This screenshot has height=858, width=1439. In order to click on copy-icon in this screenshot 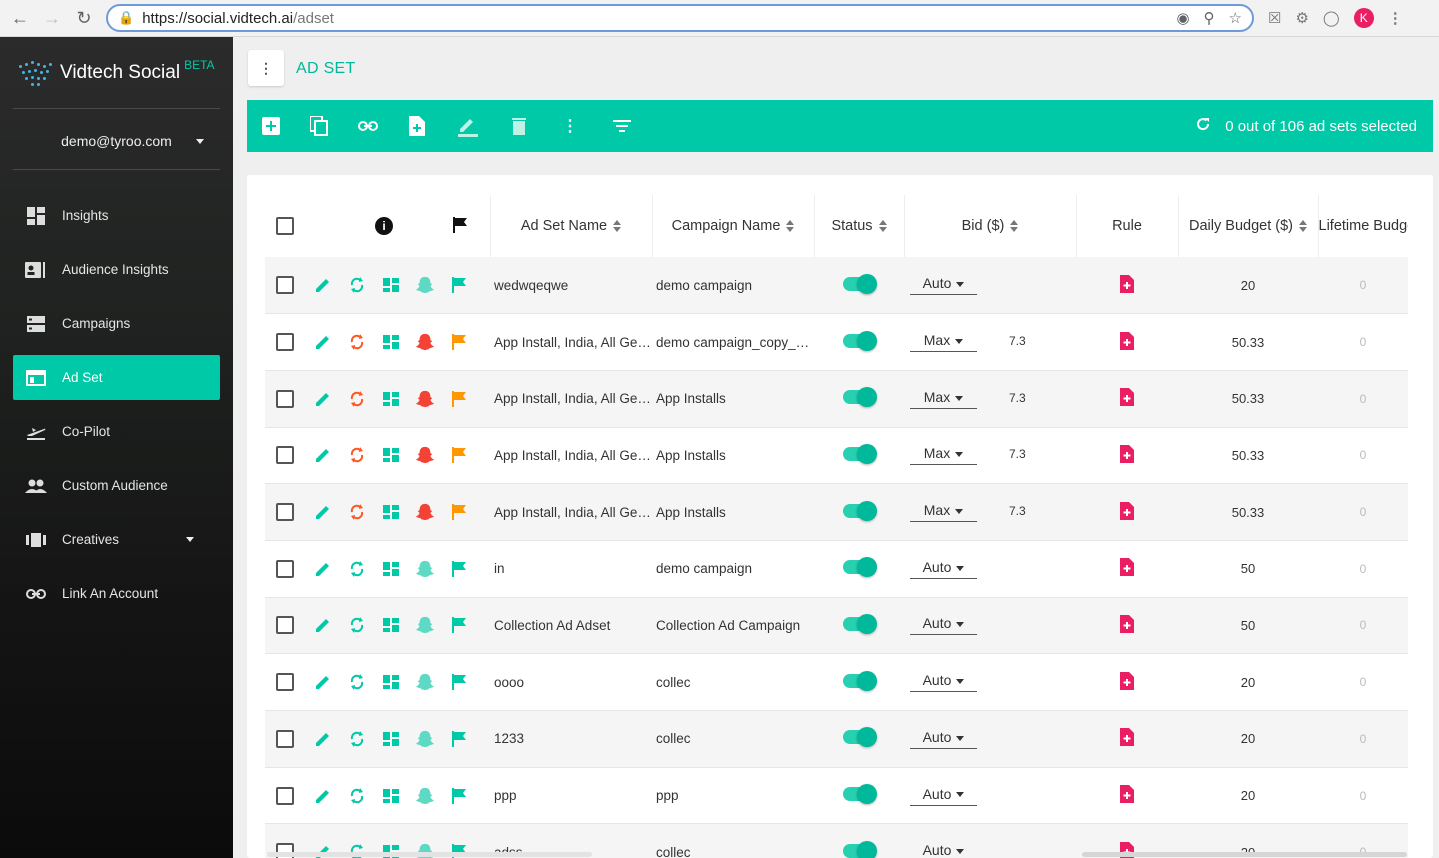, I will do `click(319, 126)`.